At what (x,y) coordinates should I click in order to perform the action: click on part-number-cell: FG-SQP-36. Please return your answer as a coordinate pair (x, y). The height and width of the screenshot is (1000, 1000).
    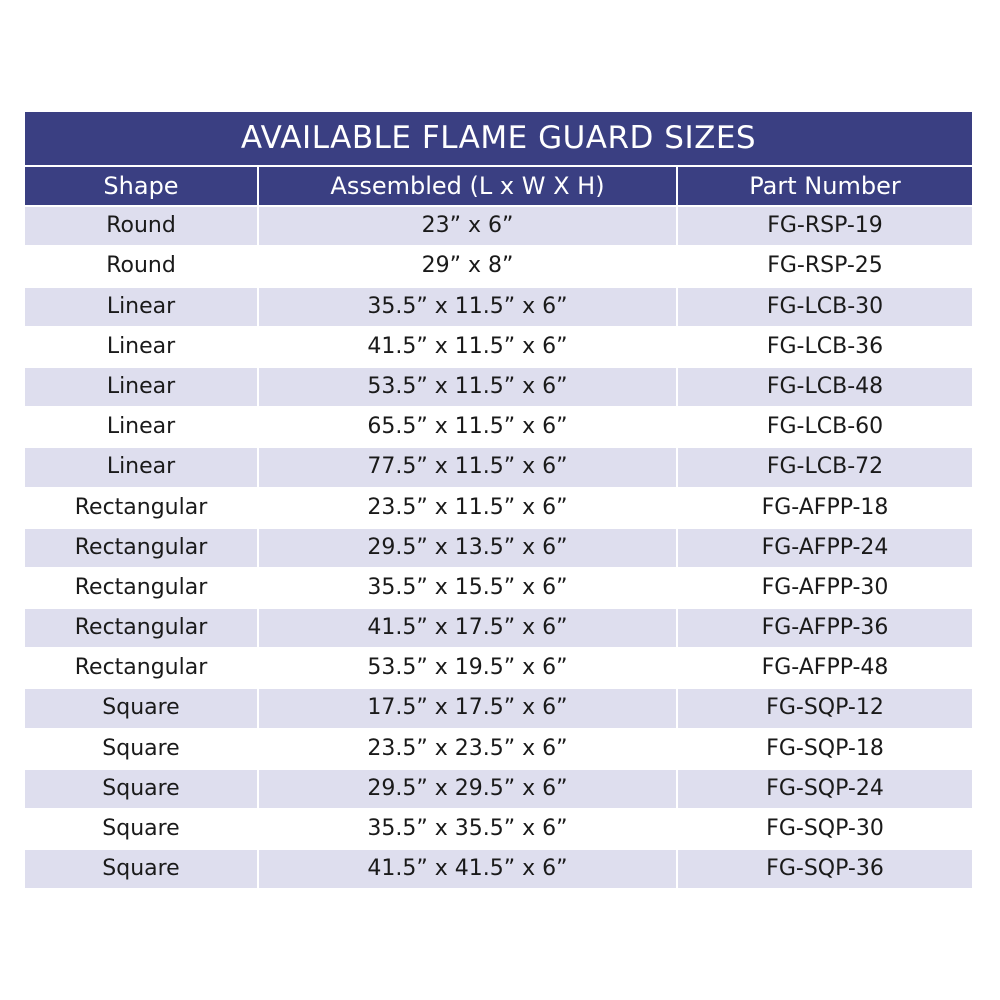
    Looking at the image, I should click on (825, 869).